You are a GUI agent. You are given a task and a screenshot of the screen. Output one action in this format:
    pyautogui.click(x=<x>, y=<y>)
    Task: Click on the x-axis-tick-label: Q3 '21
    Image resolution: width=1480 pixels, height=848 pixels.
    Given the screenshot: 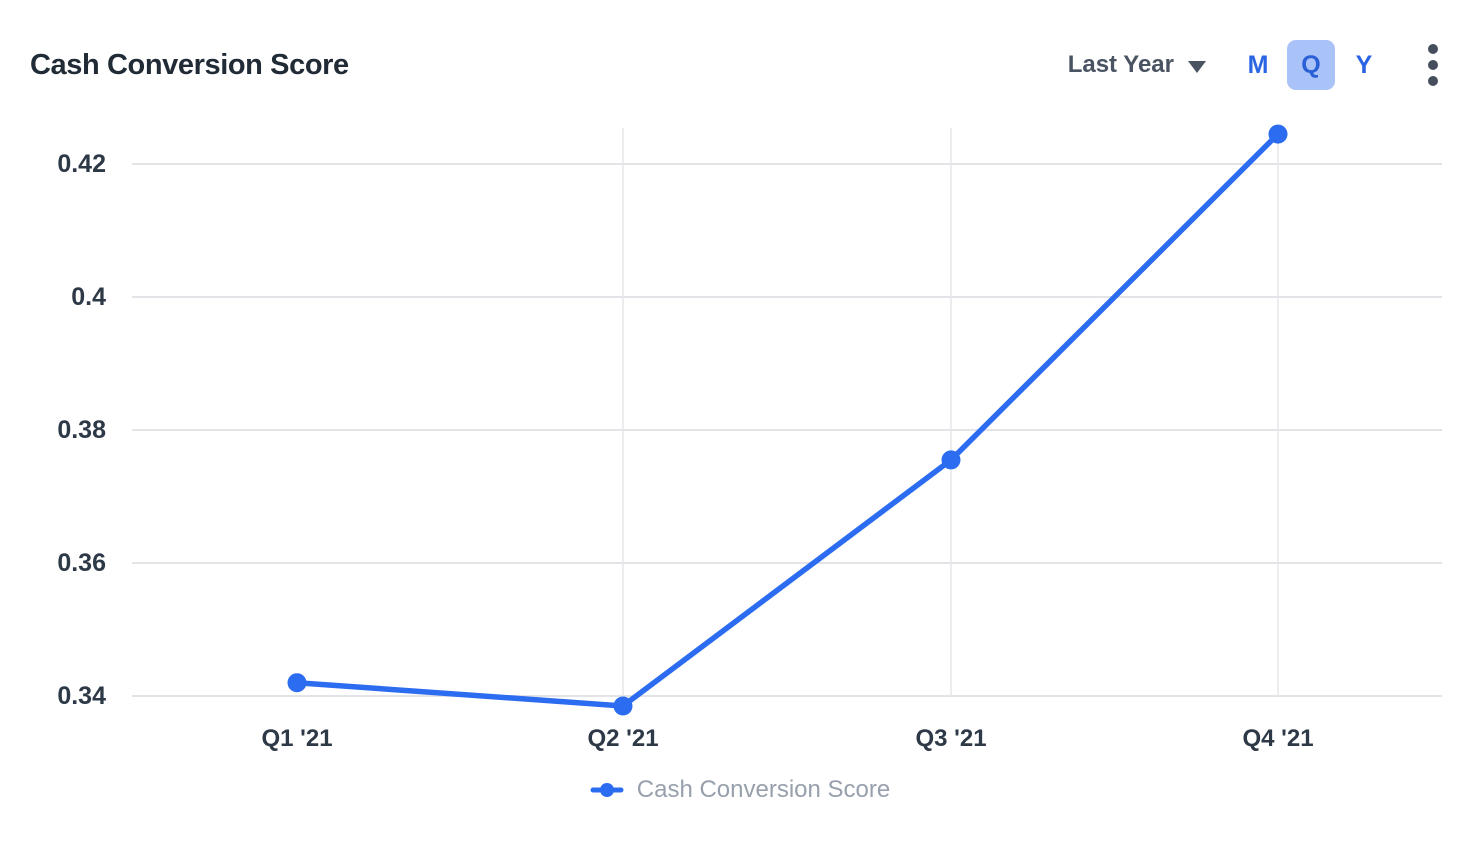 What is the action you would take?
    pyautogui.click(x=950, y=738)
    